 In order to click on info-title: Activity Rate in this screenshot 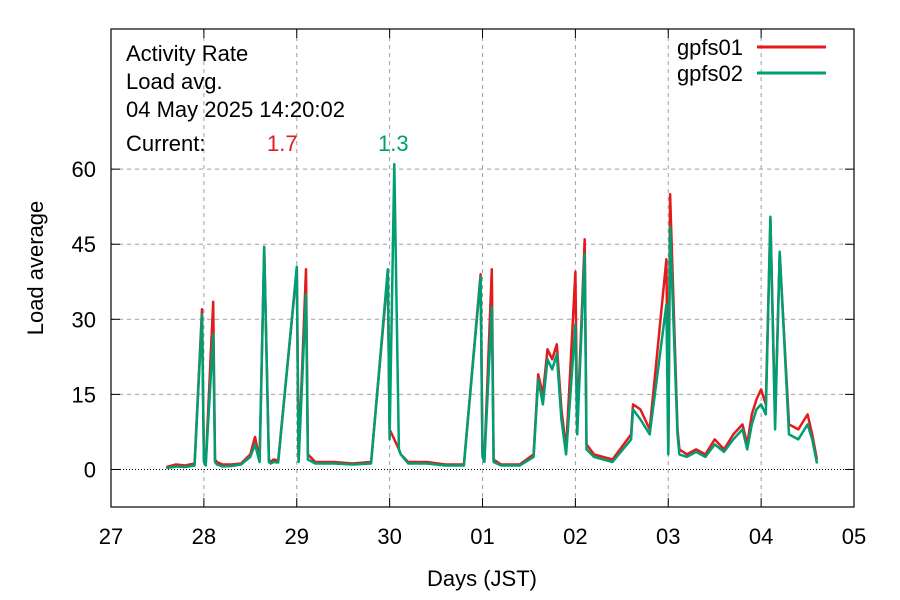, I will do `click(187, 53)`.